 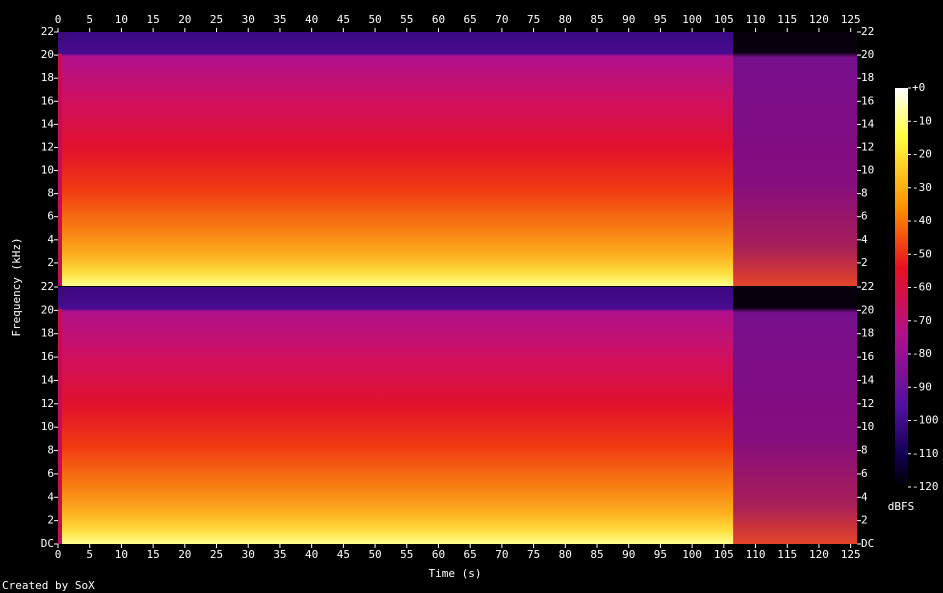 What do you see at coordinates (922, 220) in the screenshot?
I see `colorbar-tick-label: -40` at bounding box center [922, 220].